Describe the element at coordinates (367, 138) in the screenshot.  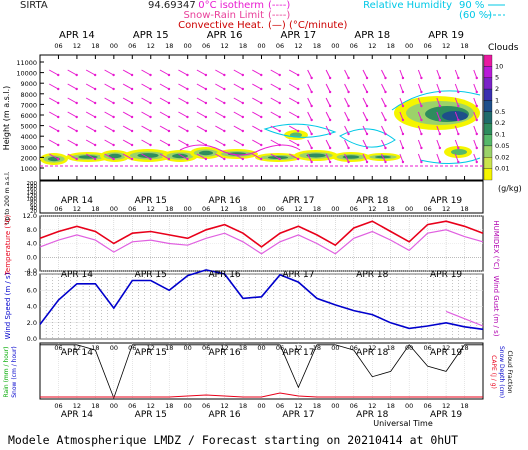
I see `rh-contour` at that location.